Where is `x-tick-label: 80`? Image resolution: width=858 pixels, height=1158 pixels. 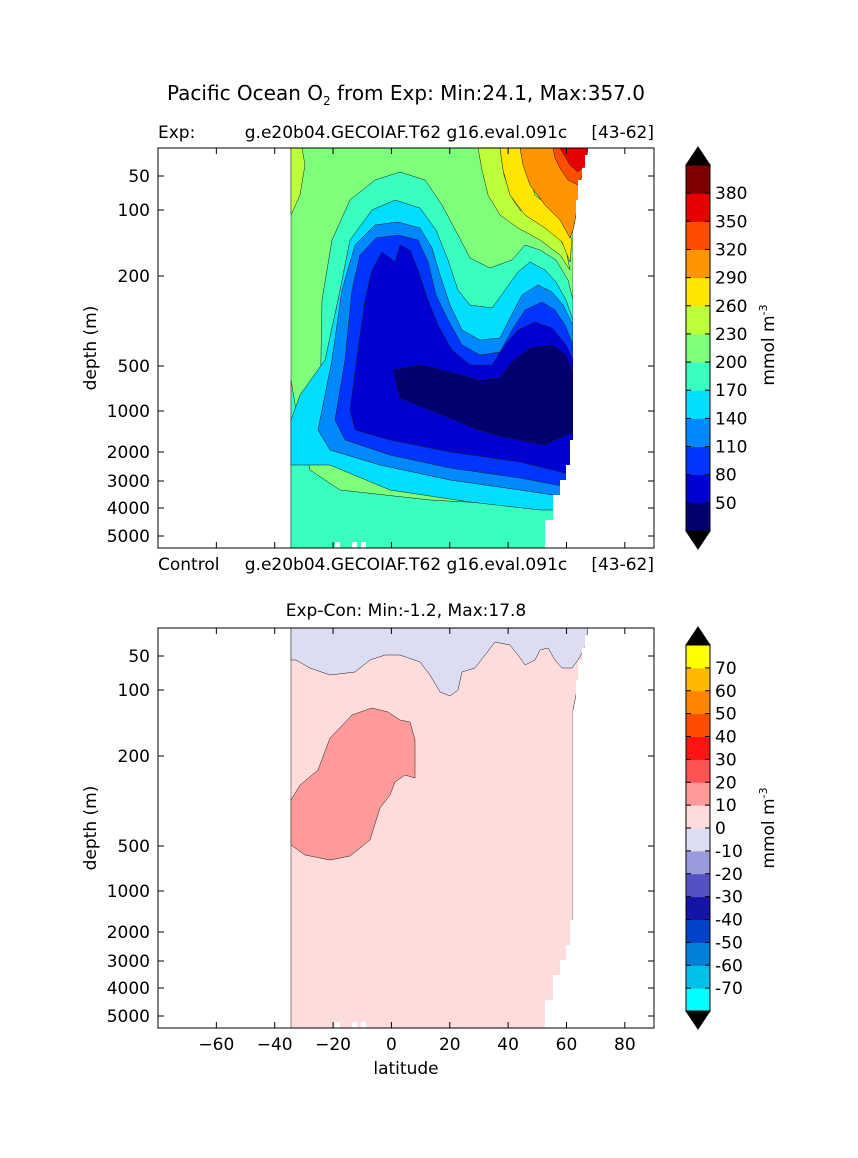
x-tick-label: 80 is located at coordinates (625, 1045).